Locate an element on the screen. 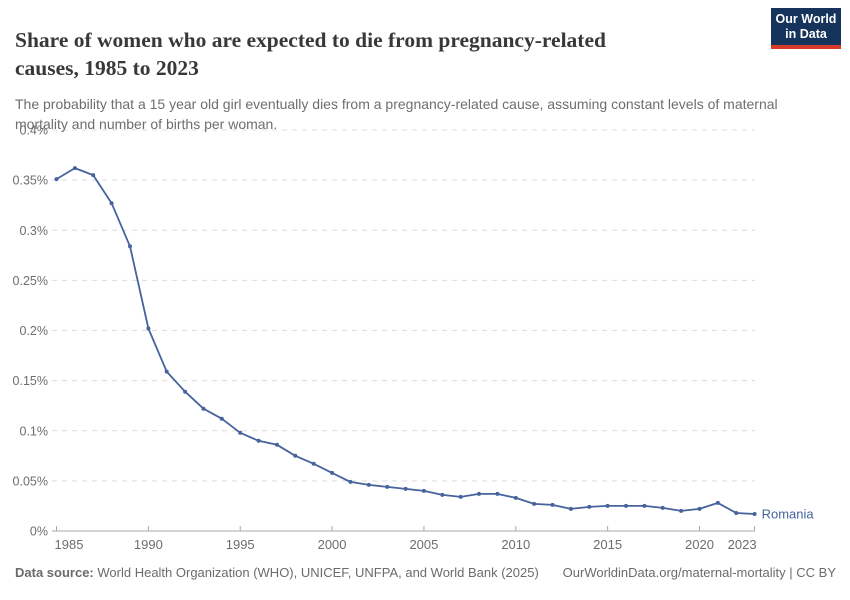 Image resolution: width=850 pixels, height=600 pixels. x-axis-tick-label: 1985 is located at coordinates (69, 544).